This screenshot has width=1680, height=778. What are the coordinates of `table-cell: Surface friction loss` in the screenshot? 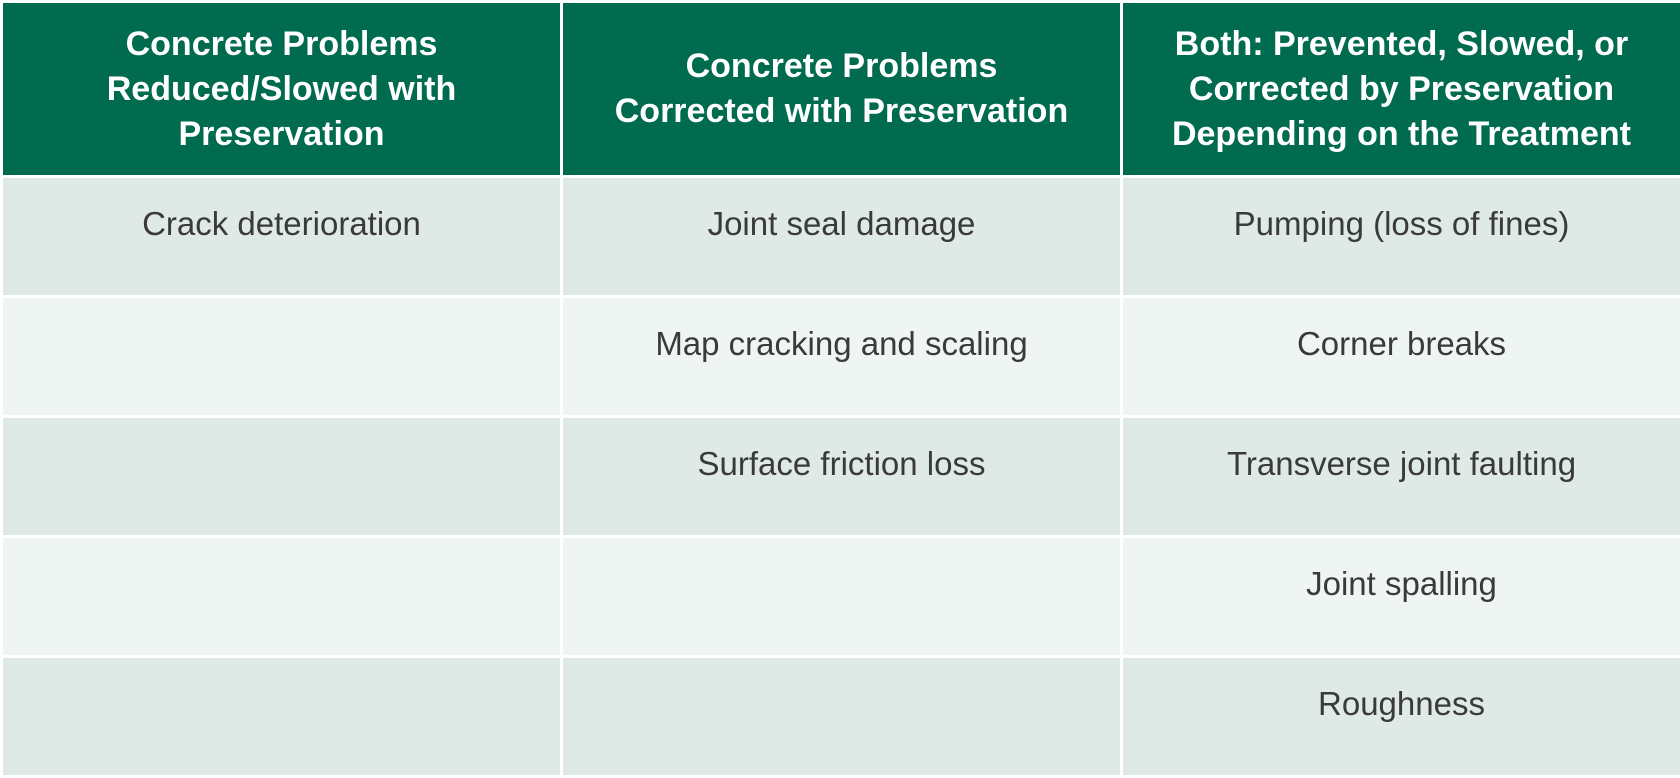 It's located at (842, 477).